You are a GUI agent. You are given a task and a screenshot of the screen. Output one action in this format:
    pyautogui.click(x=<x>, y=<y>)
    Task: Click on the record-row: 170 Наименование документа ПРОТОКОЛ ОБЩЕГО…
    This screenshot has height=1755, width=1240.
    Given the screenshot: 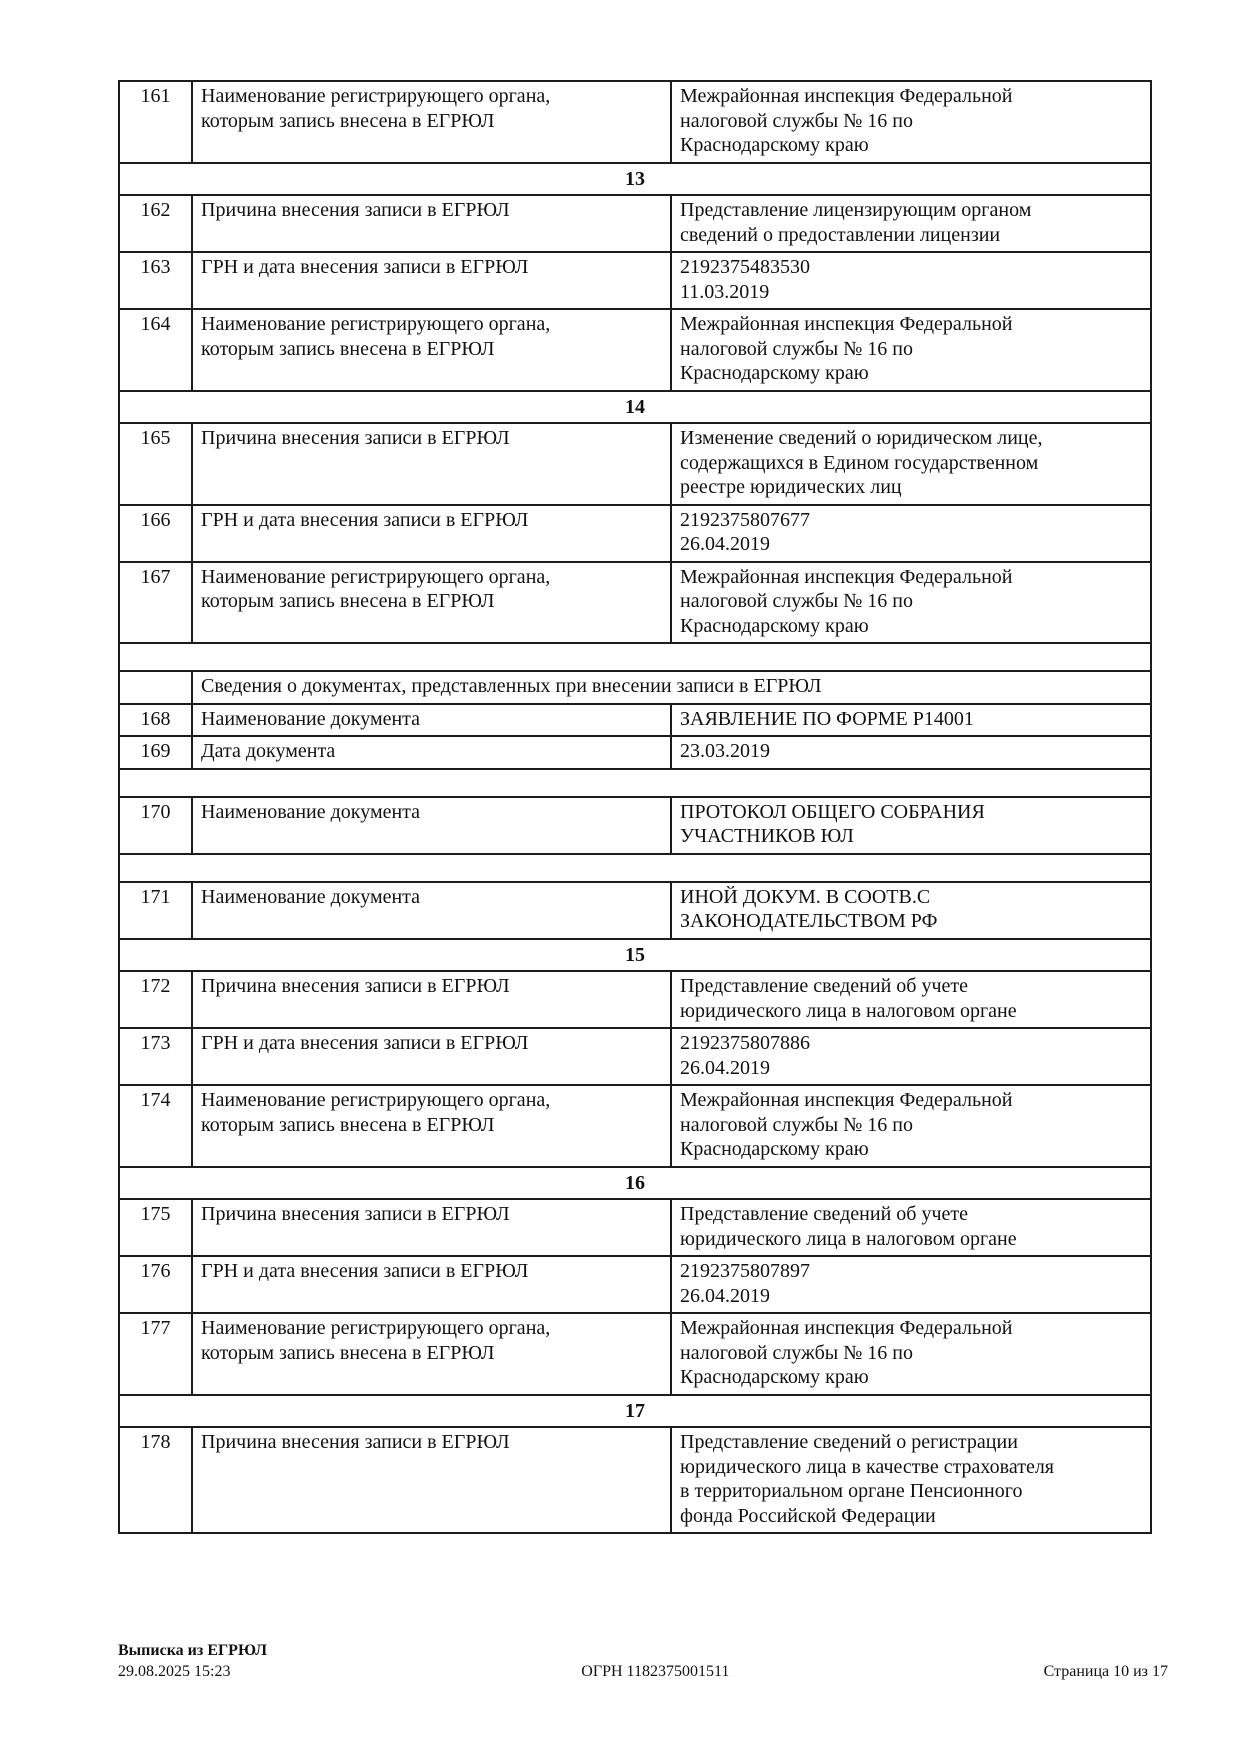 What is the action you would take?
    pyautogui.click(x=635, y=825)
    